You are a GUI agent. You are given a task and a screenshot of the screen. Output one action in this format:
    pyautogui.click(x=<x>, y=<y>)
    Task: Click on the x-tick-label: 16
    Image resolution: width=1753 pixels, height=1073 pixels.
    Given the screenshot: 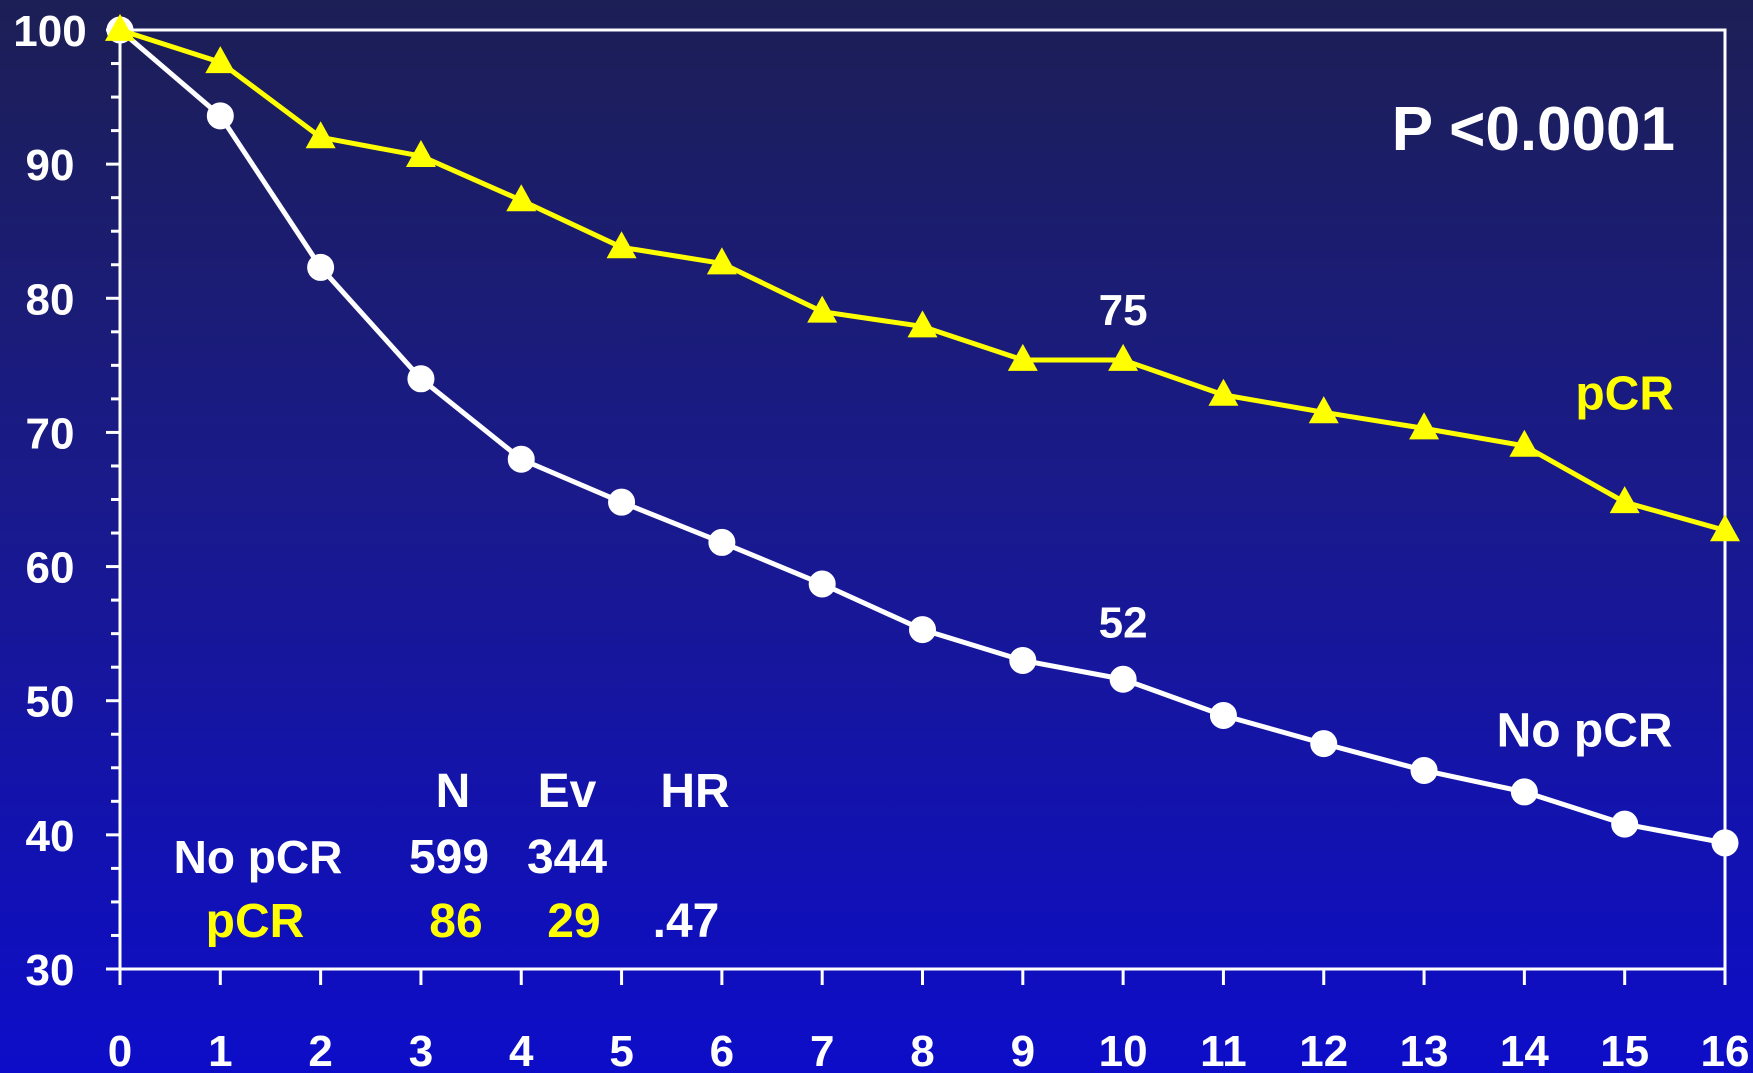 What is the action you would take?
    pyautogui.click(x=1725, y=1050)
    